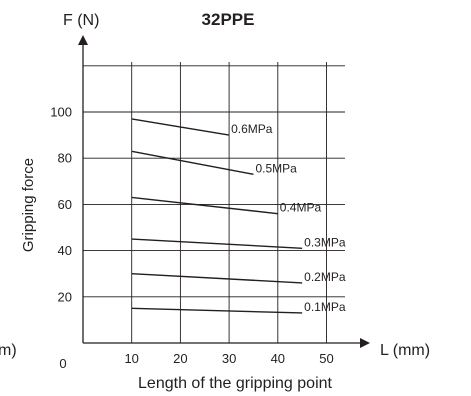  I want to click on series-line-0-5mpa, so click(192, 163).